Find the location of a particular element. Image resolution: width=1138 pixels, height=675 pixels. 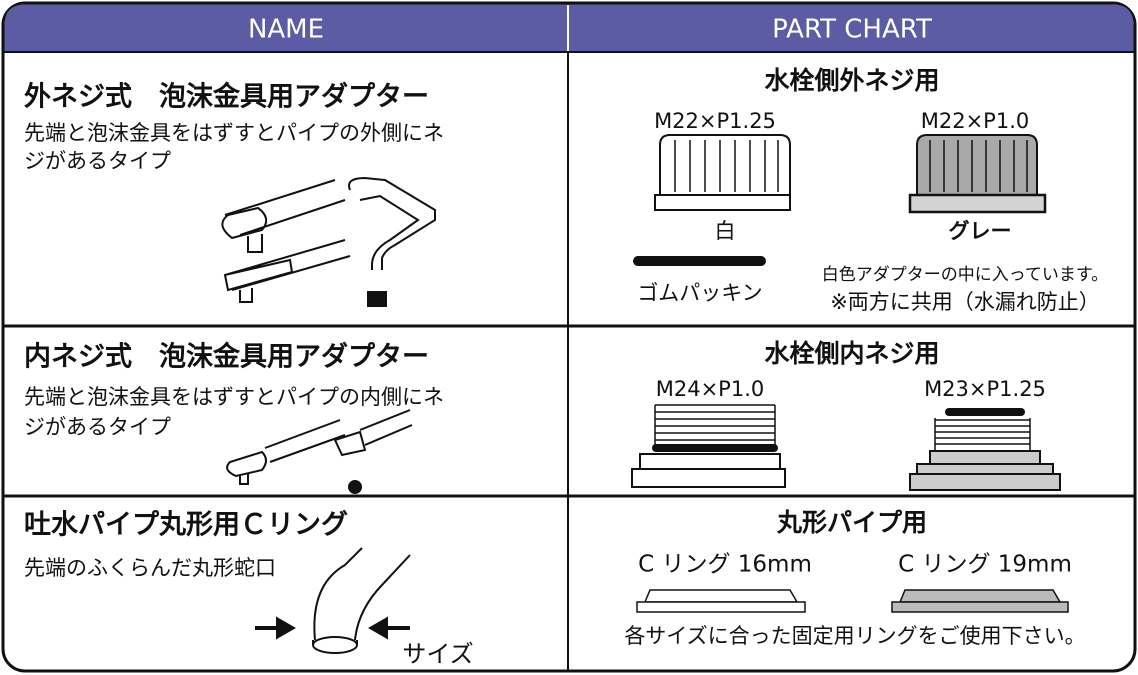

size-arrows is located at coordinates (332, 628).